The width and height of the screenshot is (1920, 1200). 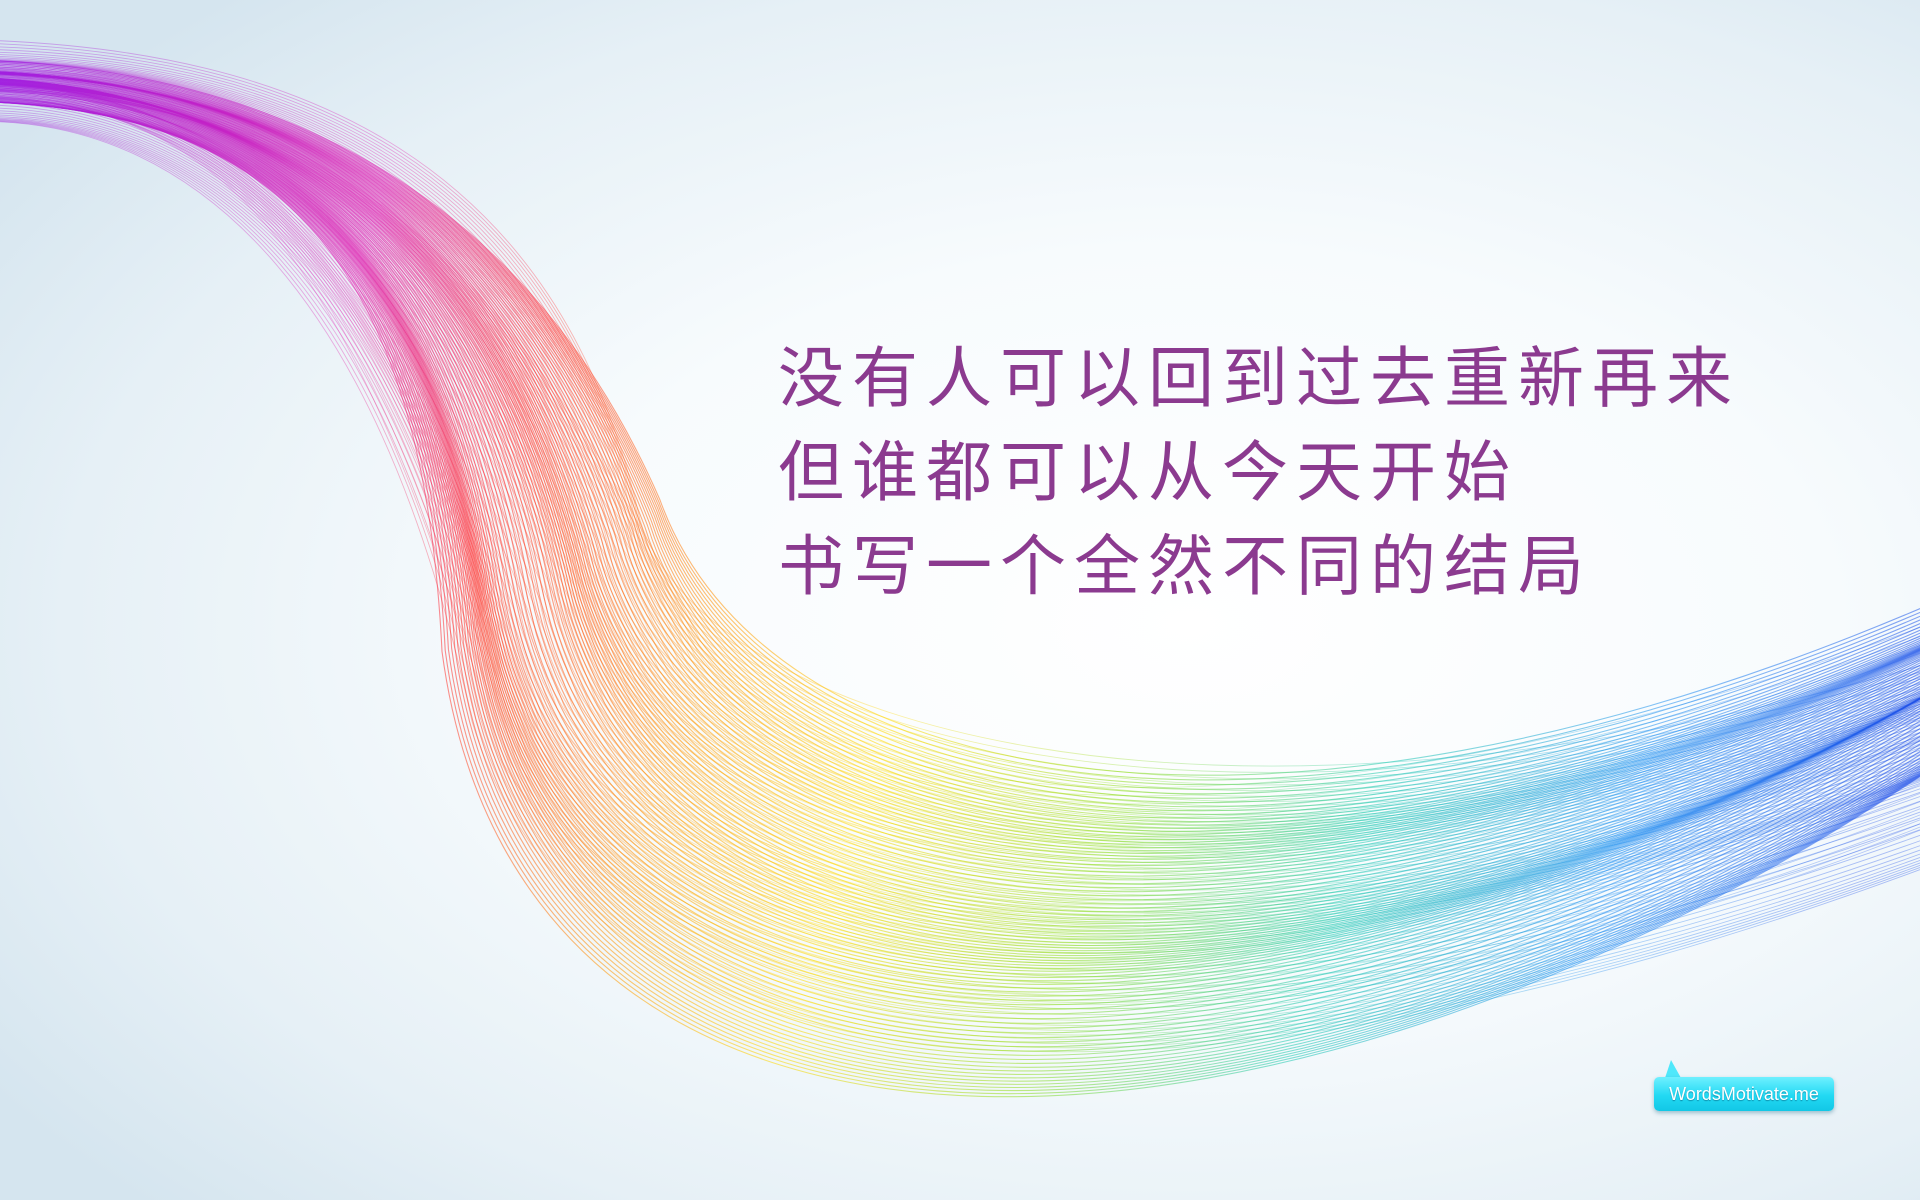 I want to click on brand-badge: WordsMotivate.me, so click(x=1744, y=1094).